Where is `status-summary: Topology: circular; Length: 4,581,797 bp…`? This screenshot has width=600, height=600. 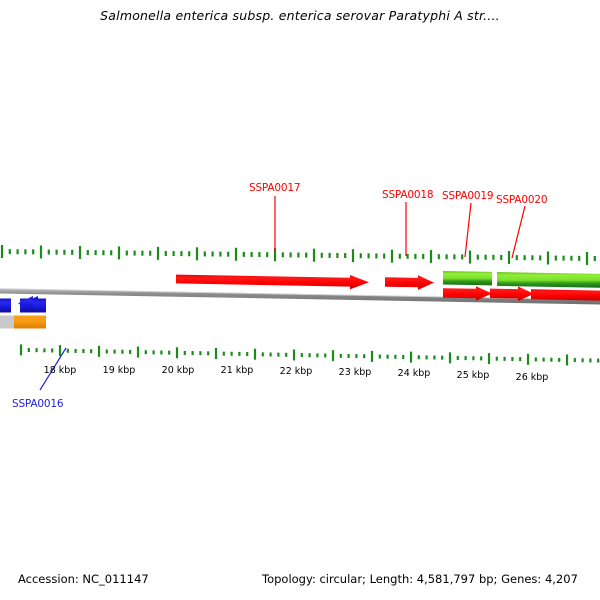
status-summary: Topology: circular; Length: 4,581,797 bp… is located at coordinates (420, 579).